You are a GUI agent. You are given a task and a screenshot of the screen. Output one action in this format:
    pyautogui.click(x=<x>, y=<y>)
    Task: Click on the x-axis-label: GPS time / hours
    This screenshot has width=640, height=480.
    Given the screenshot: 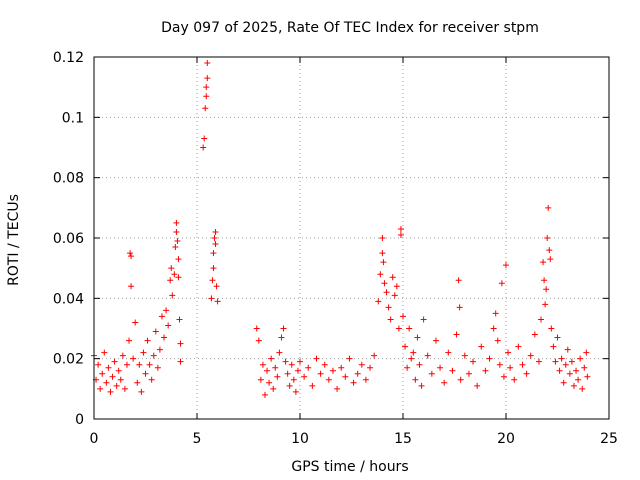 What is the action you would take?
    pyautogui.click(x=349, y=467)
    